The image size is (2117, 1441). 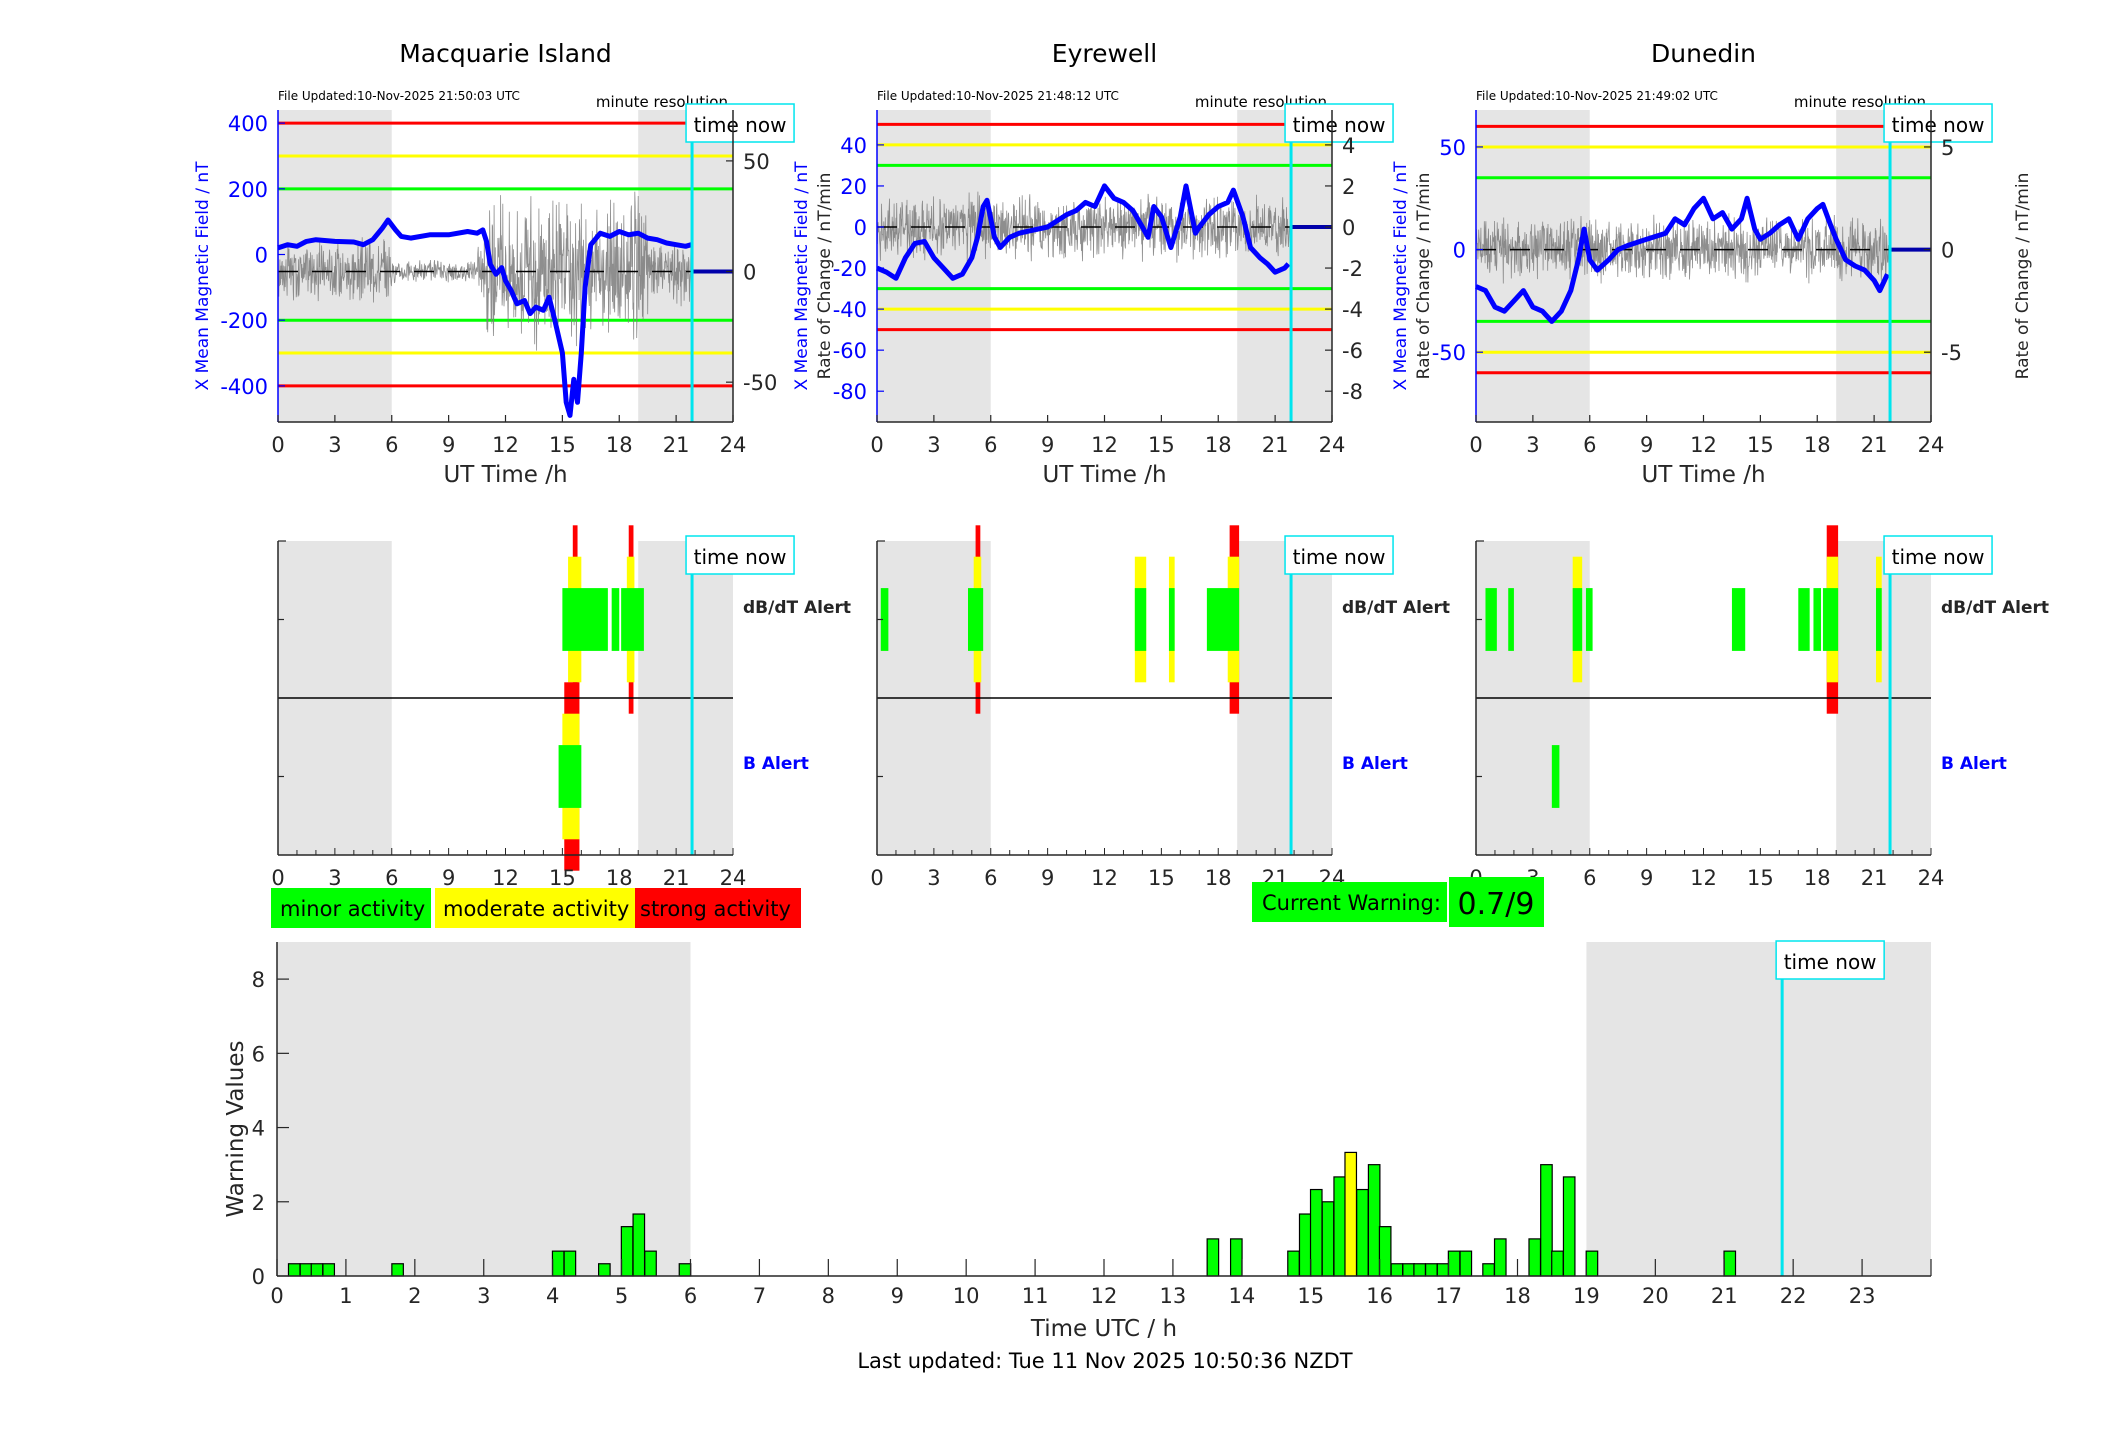 What do you see at coordinates (749, 273) in the screenshot?
I see `right-tick-label: 0` at bounding box center [749, 273].